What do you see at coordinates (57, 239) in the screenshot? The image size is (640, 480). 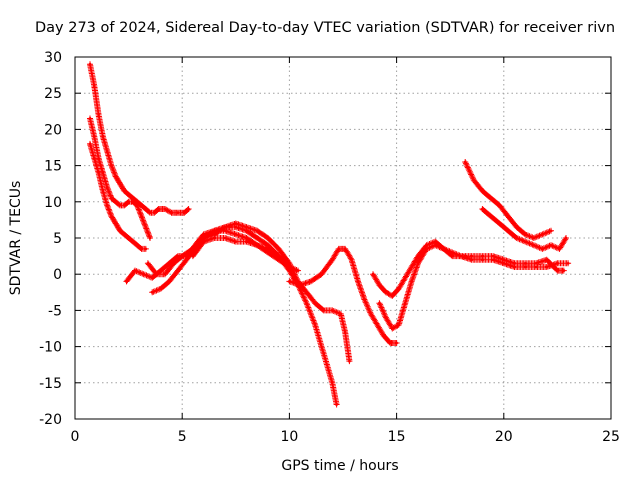 I see `y-tick-label: 5` at bounding box center [57, 239].